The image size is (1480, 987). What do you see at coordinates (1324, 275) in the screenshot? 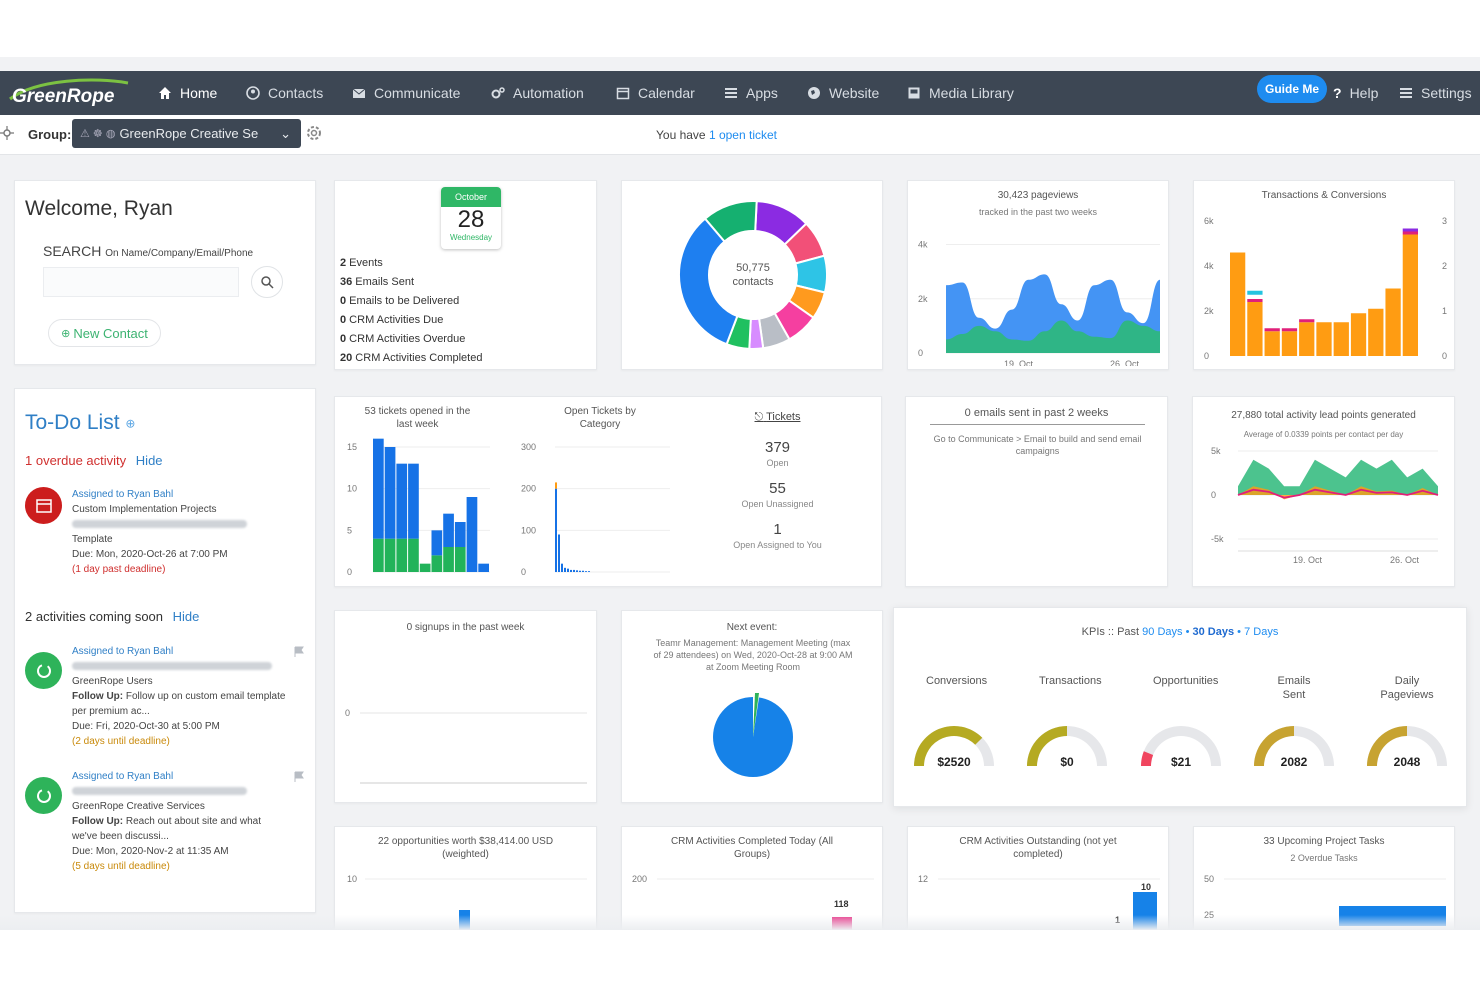
I see `transactions-card: Transactions & Conversions 0 0 2k 1 4k 2 6k 3` at bounding box center [1324, 275].